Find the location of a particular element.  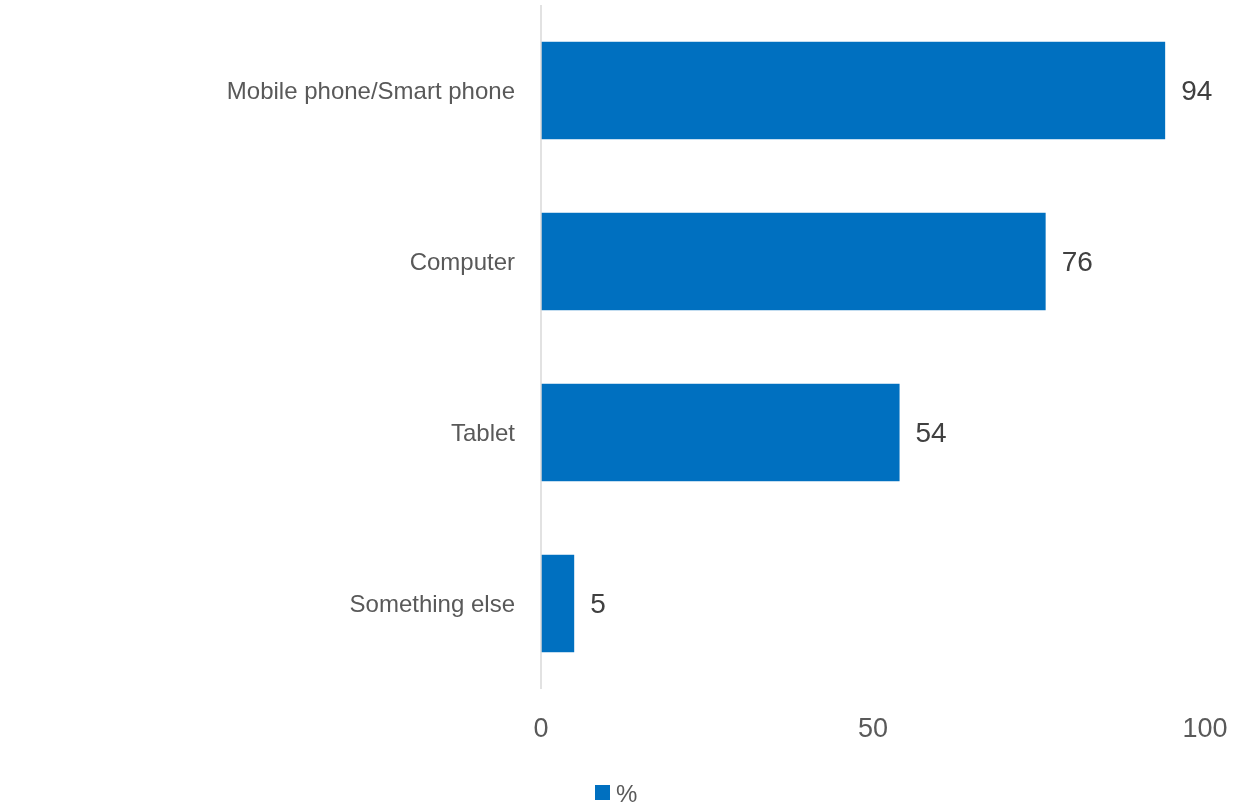

x-tick-label: 0 is located at coordinates (541, 728).